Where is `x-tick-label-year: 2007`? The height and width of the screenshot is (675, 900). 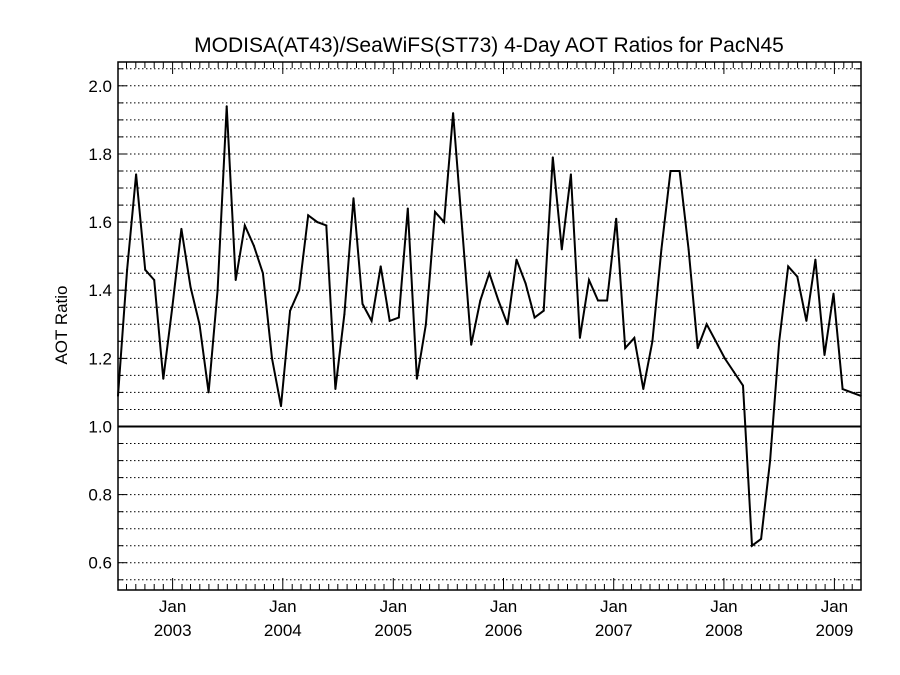
x-tick-label-year: 2007 is located at coordinates (614, 630).